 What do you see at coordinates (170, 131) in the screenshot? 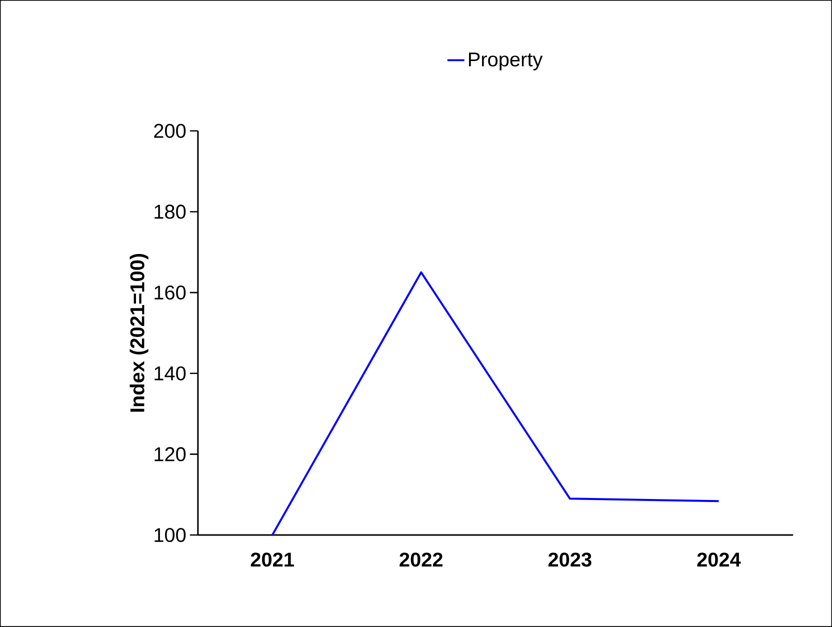
I see `y-tick-label: 200` at bounding box center [170, 131].